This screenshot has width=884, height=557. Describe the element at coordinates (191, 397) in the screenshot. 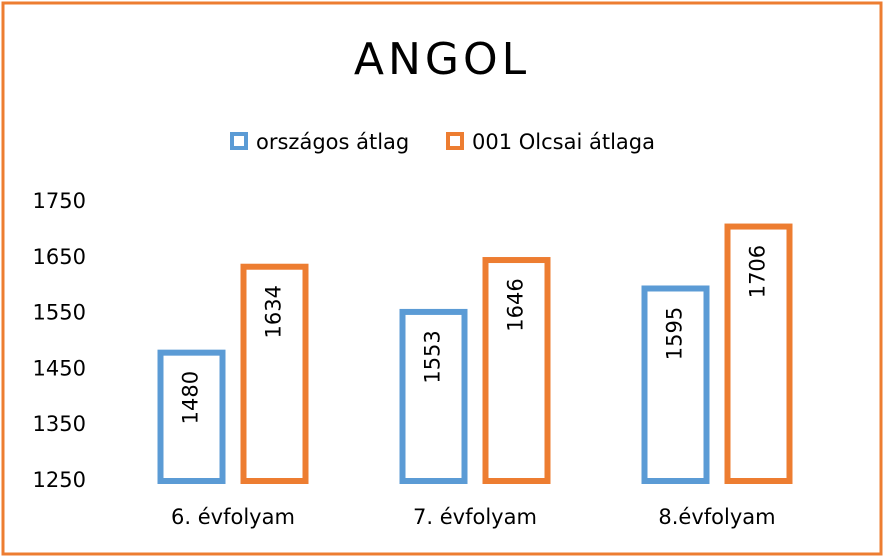

I see `value-label: 1480` at that location.